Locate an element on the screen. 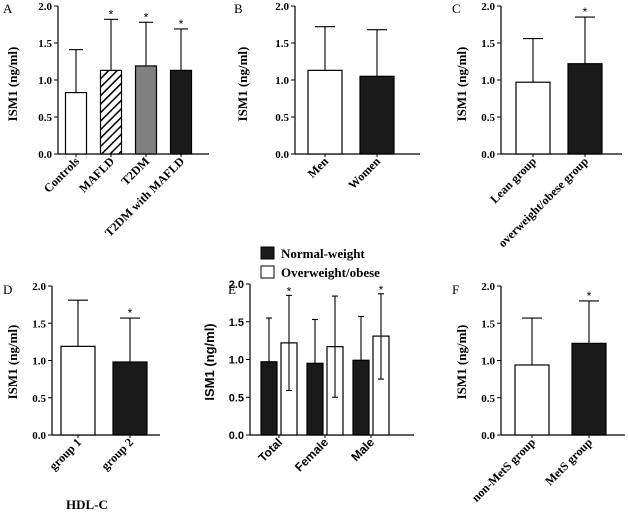 This screenshot has height=516, width=628. panel-b: B ISM1 (ng/ml) 0.0 0.5 1.0 1.5 2.0 Men Women is located at coordinates (327, 96).